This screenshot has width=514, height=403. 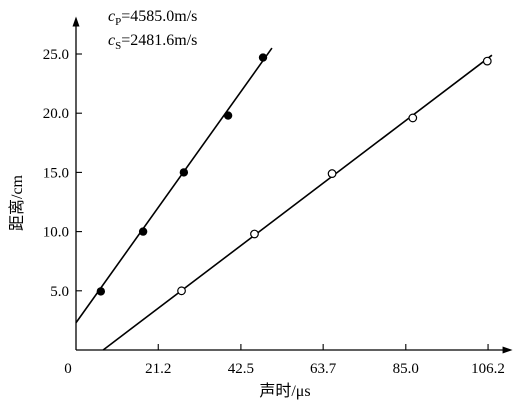 I want to click on velocity-subscript-p: P, so click(x=118, y=22).